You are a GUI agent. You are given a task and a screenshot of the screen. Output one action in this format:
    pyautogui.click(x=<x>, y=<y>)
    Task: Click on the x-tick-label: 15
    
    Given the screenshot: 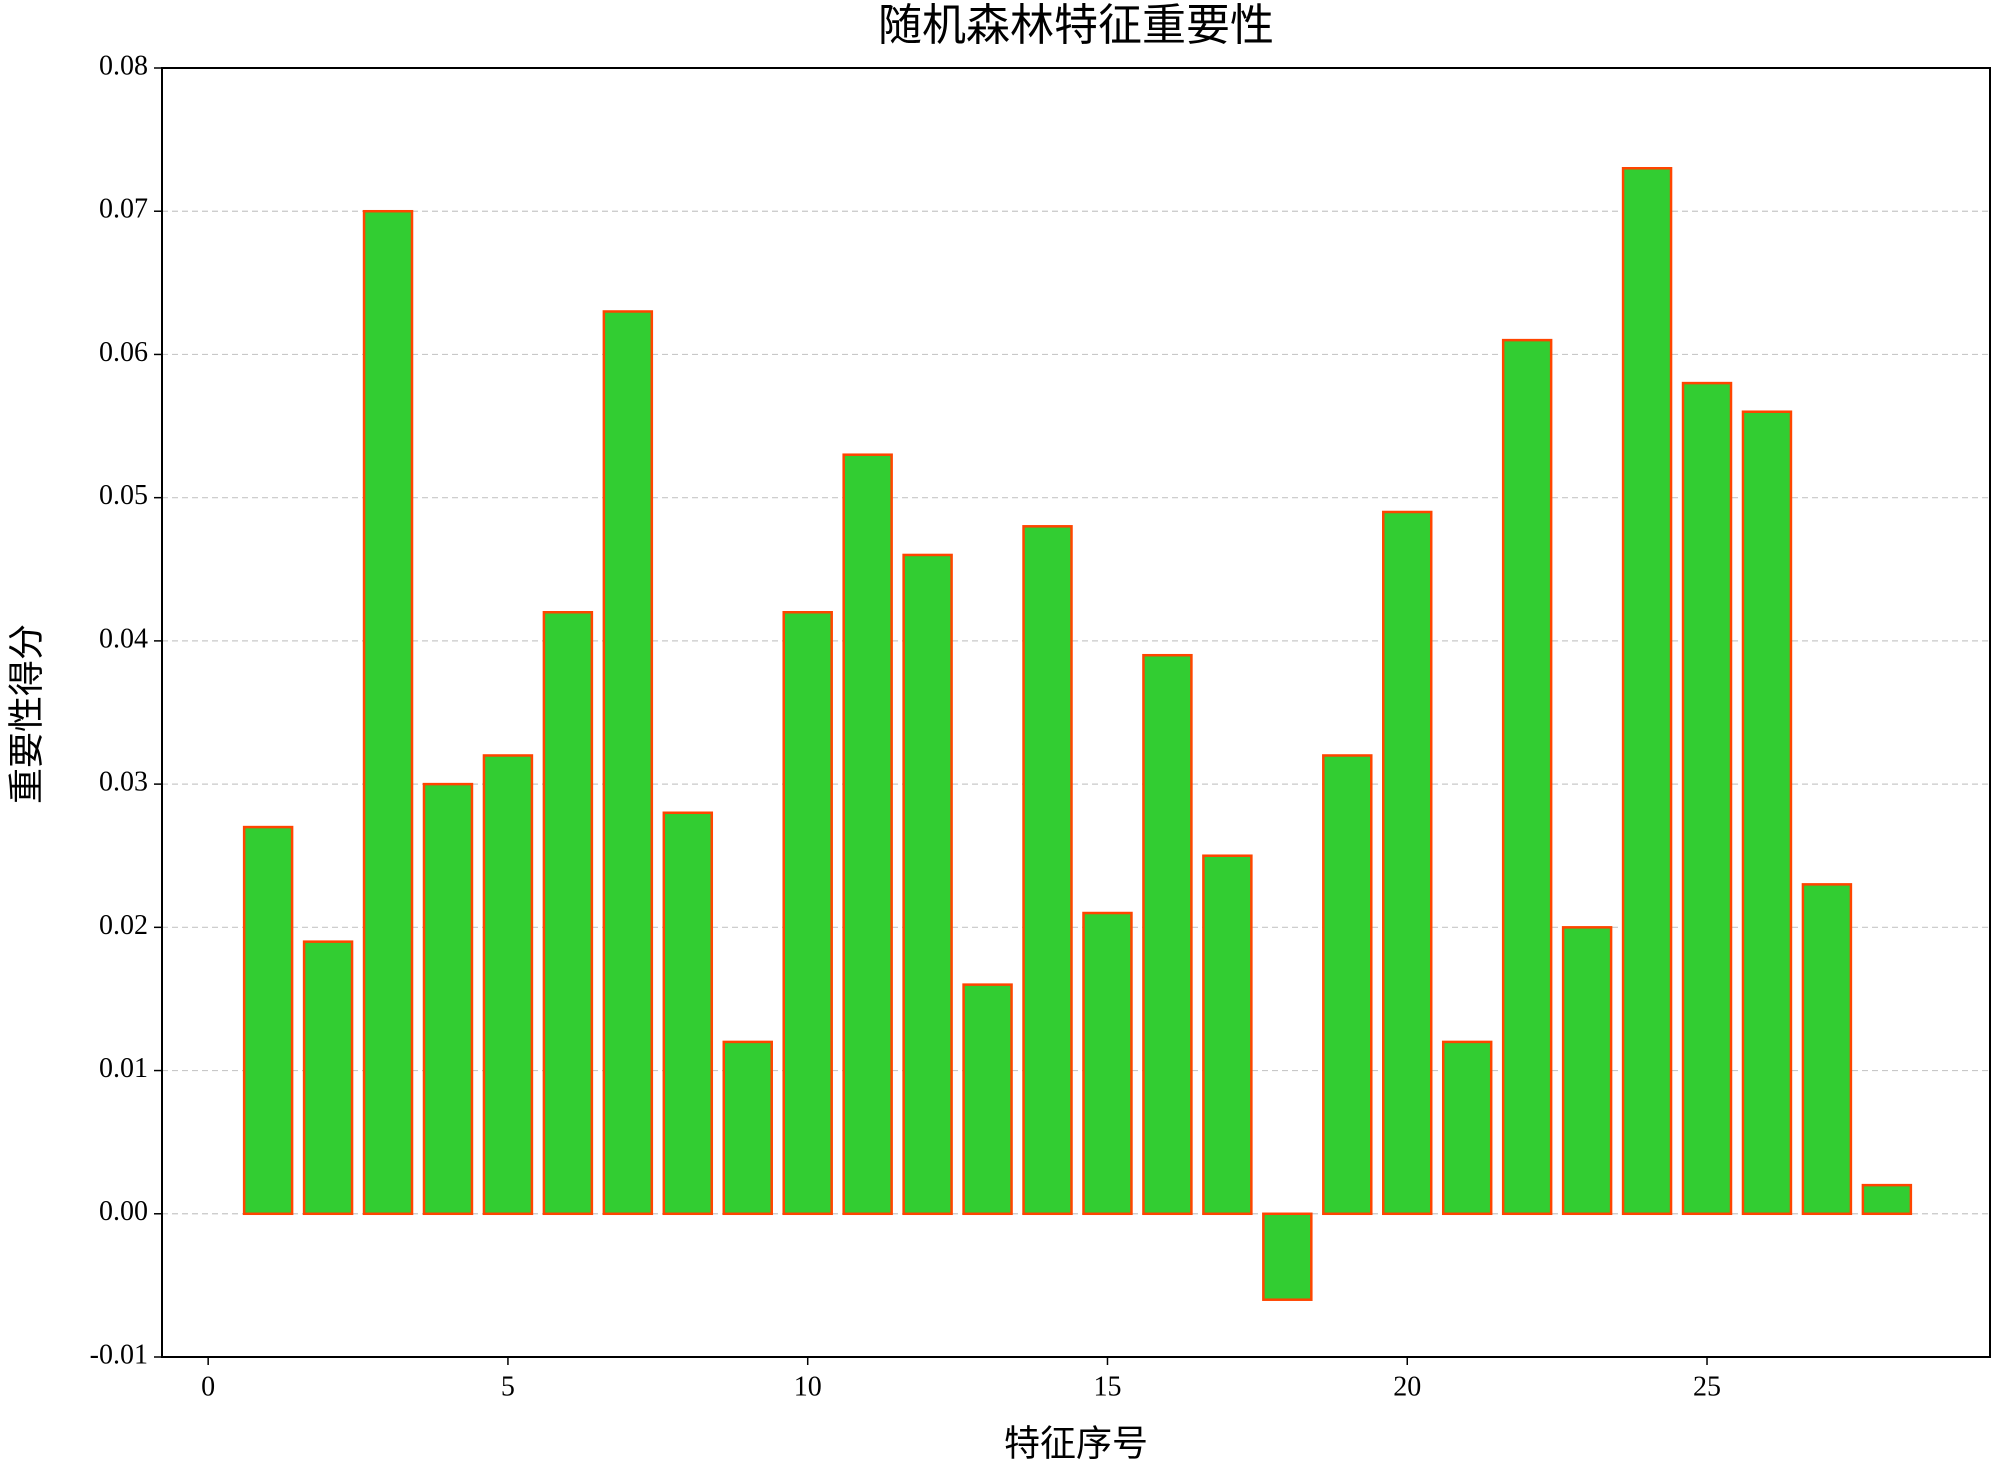 What is the action you would take?
    pyautogui.click(x=1107, y=1386)
    